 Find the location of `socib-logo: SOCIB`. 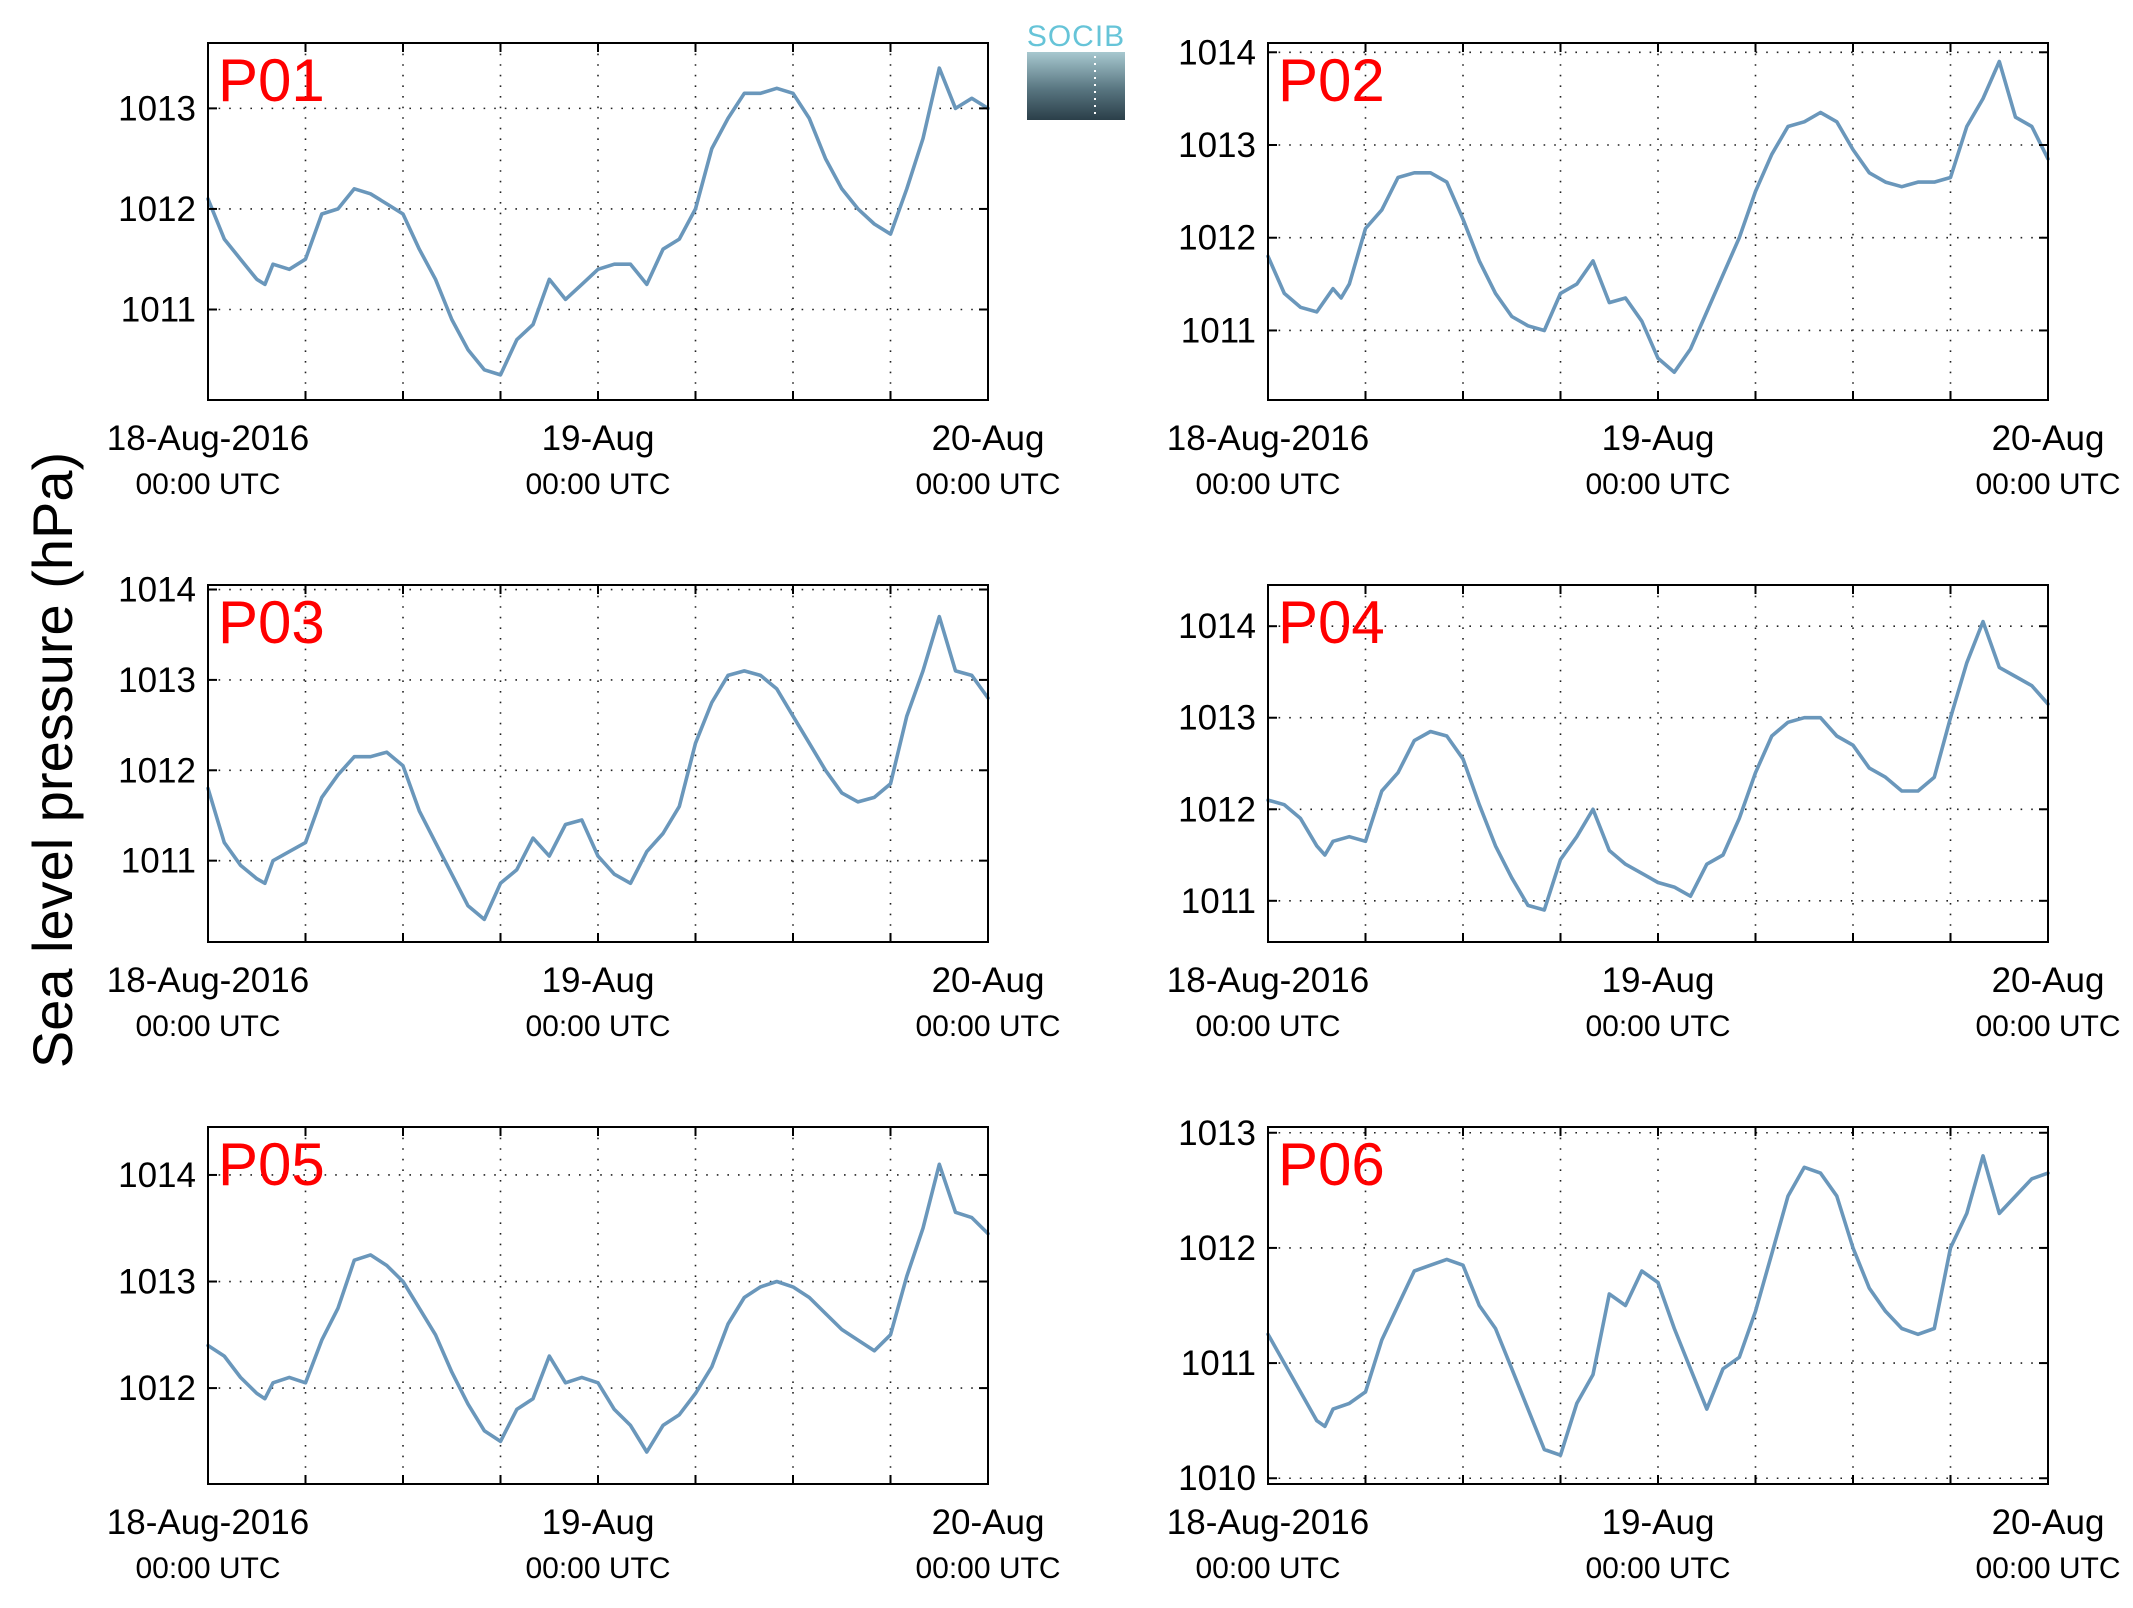

socib-logo: SOCIB is located at coordinates (1076, 70).